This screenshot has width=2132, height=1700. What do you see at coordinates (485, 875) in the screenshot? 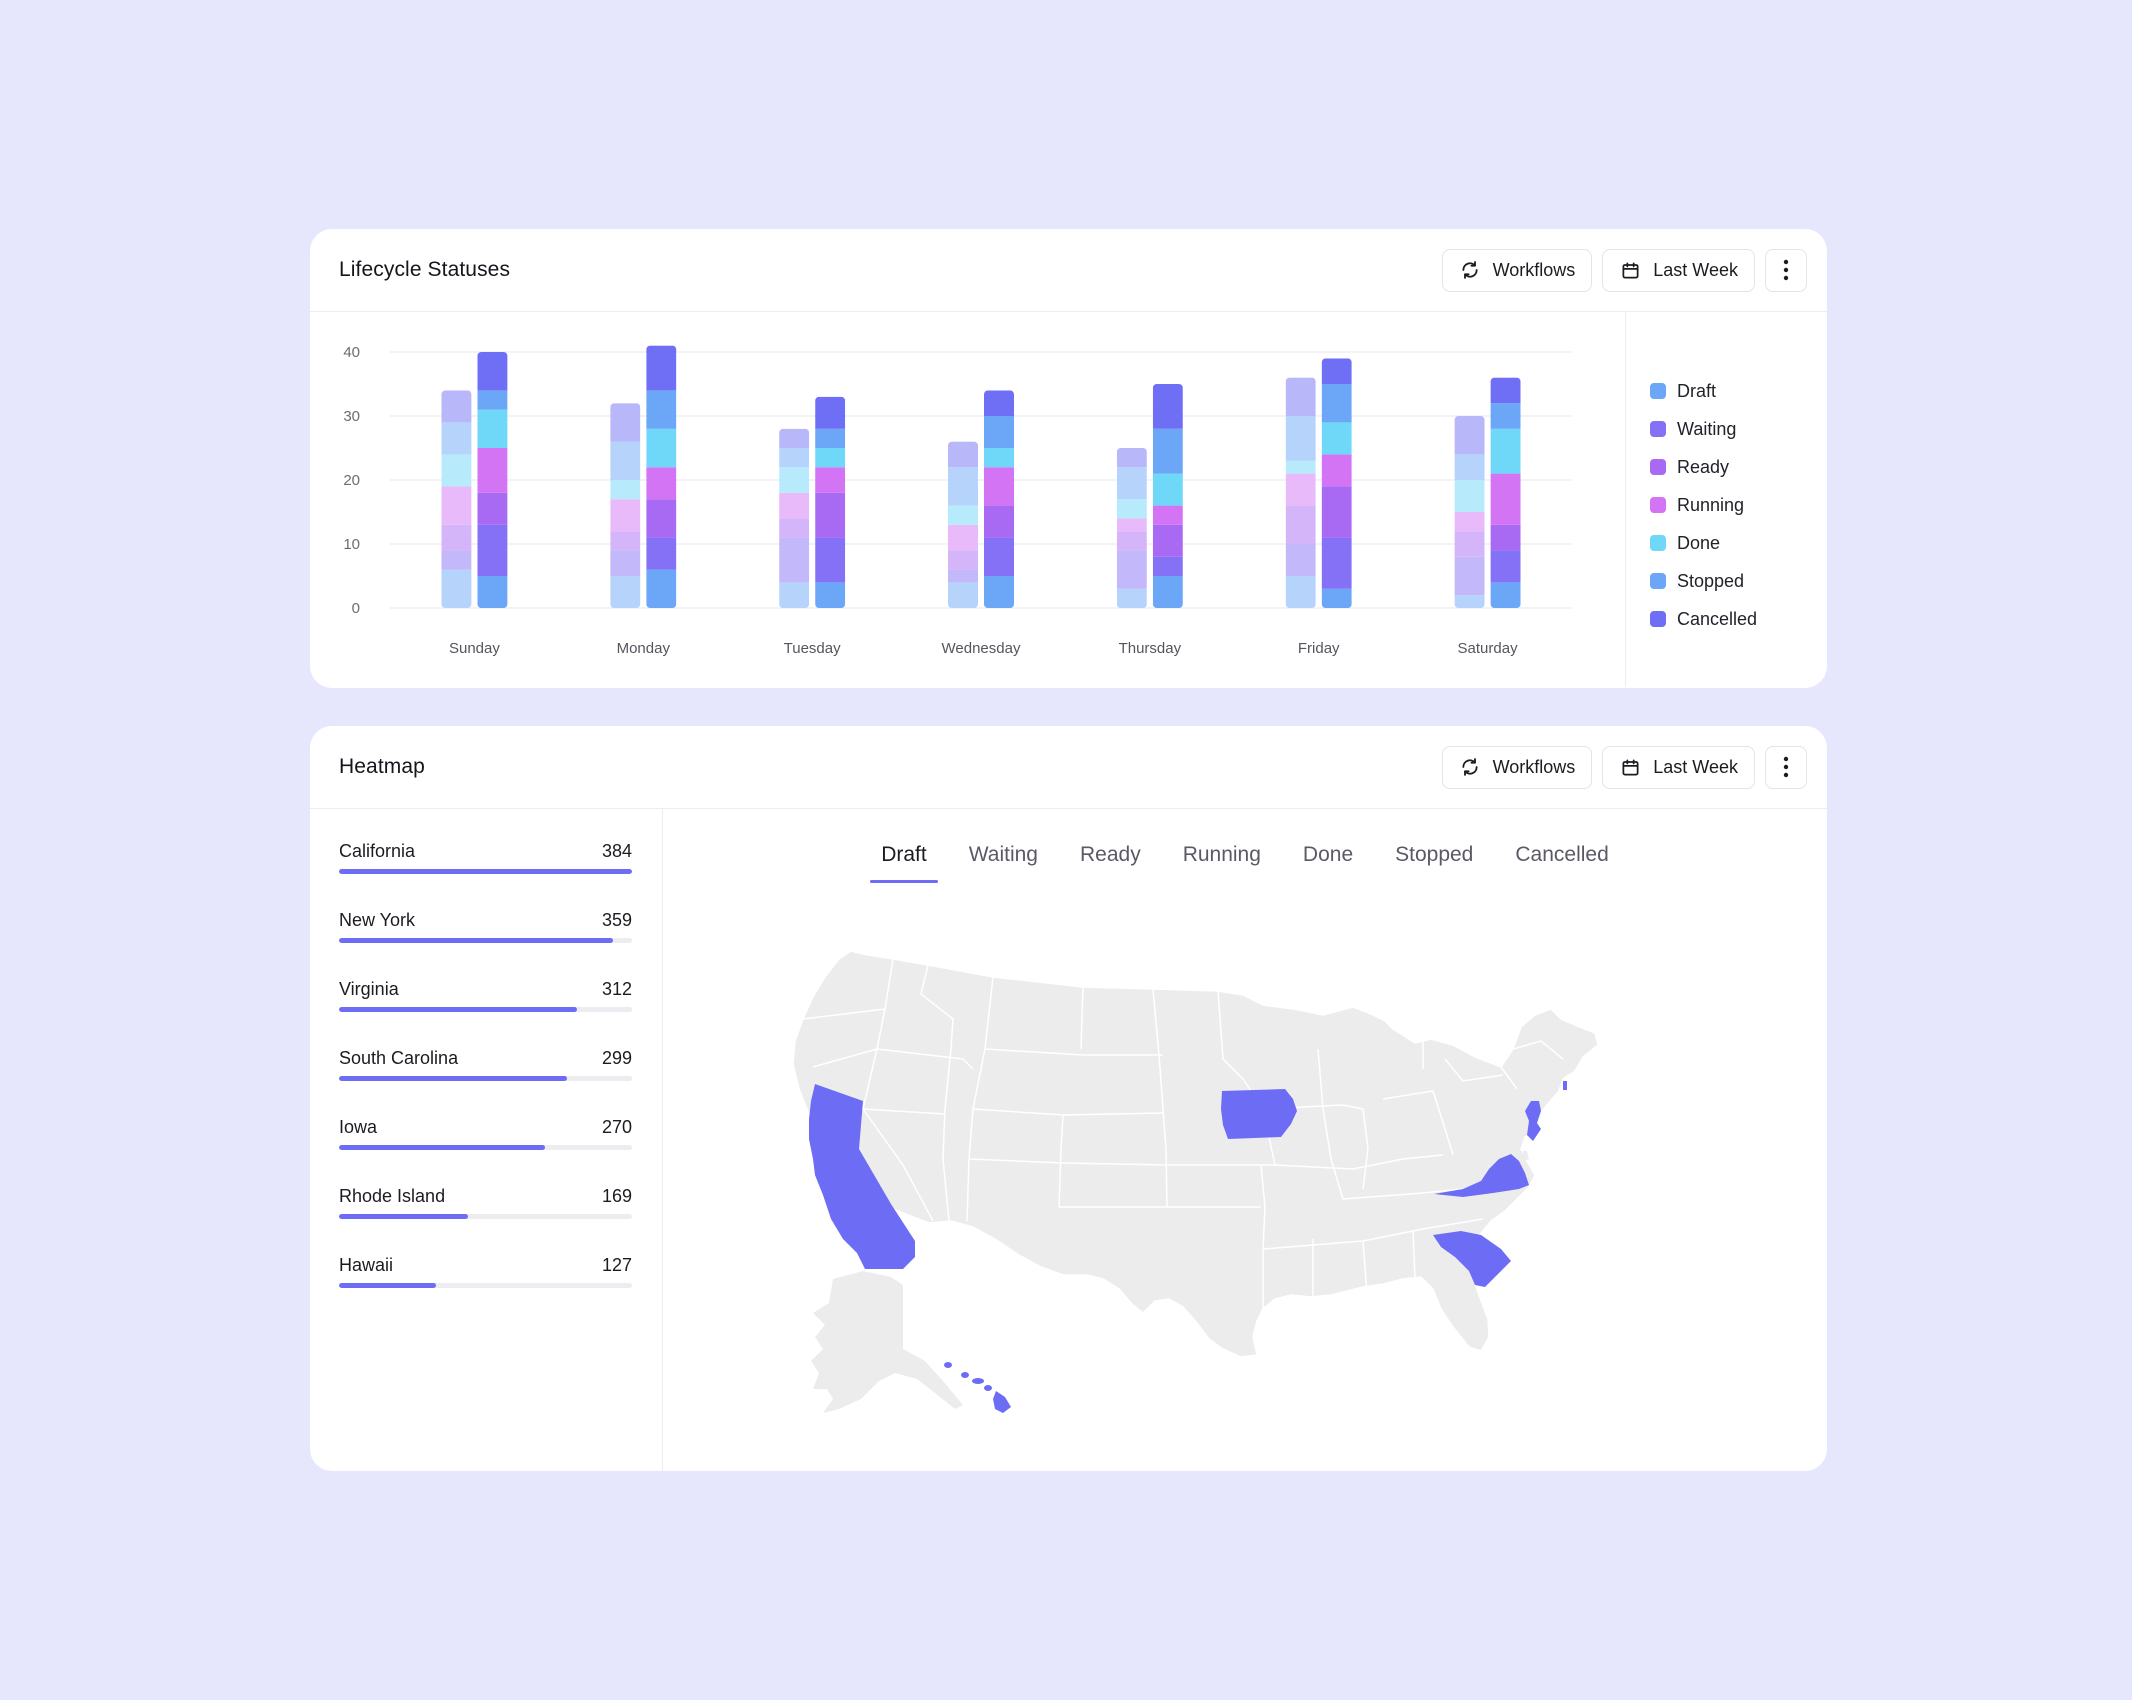
I see `state-row: California 384` at bounding box center [485, 875].